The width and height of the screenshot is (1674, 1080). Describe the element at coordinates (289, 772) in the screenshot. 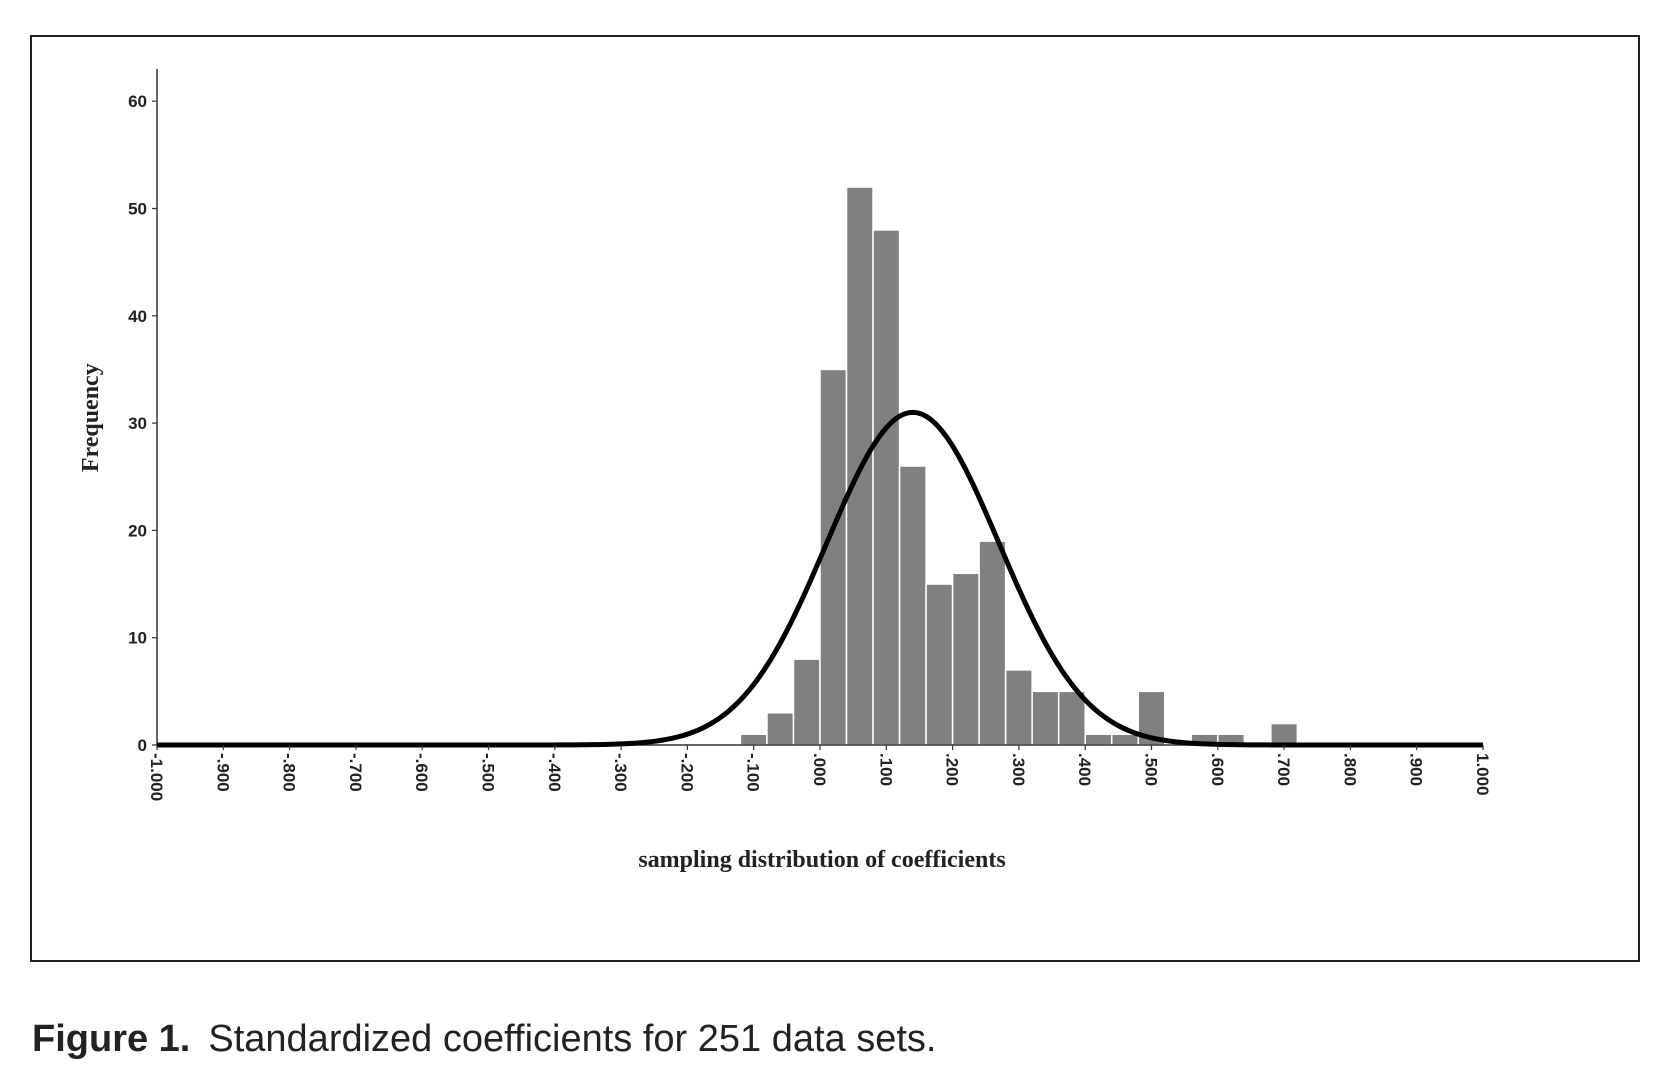

I see `x-tick-label: -.800` at that location.